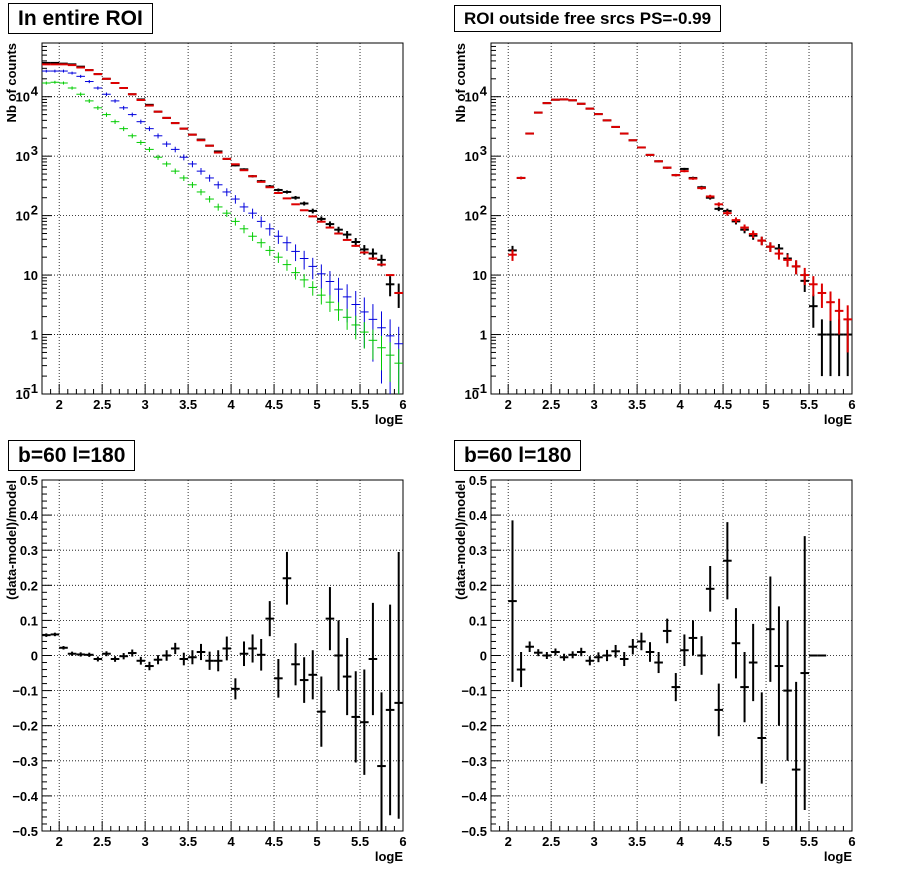 Image resolution: width=898 pixels, height=875 pixels. I want to click on y-tick-label: 1, so click(483, 335).